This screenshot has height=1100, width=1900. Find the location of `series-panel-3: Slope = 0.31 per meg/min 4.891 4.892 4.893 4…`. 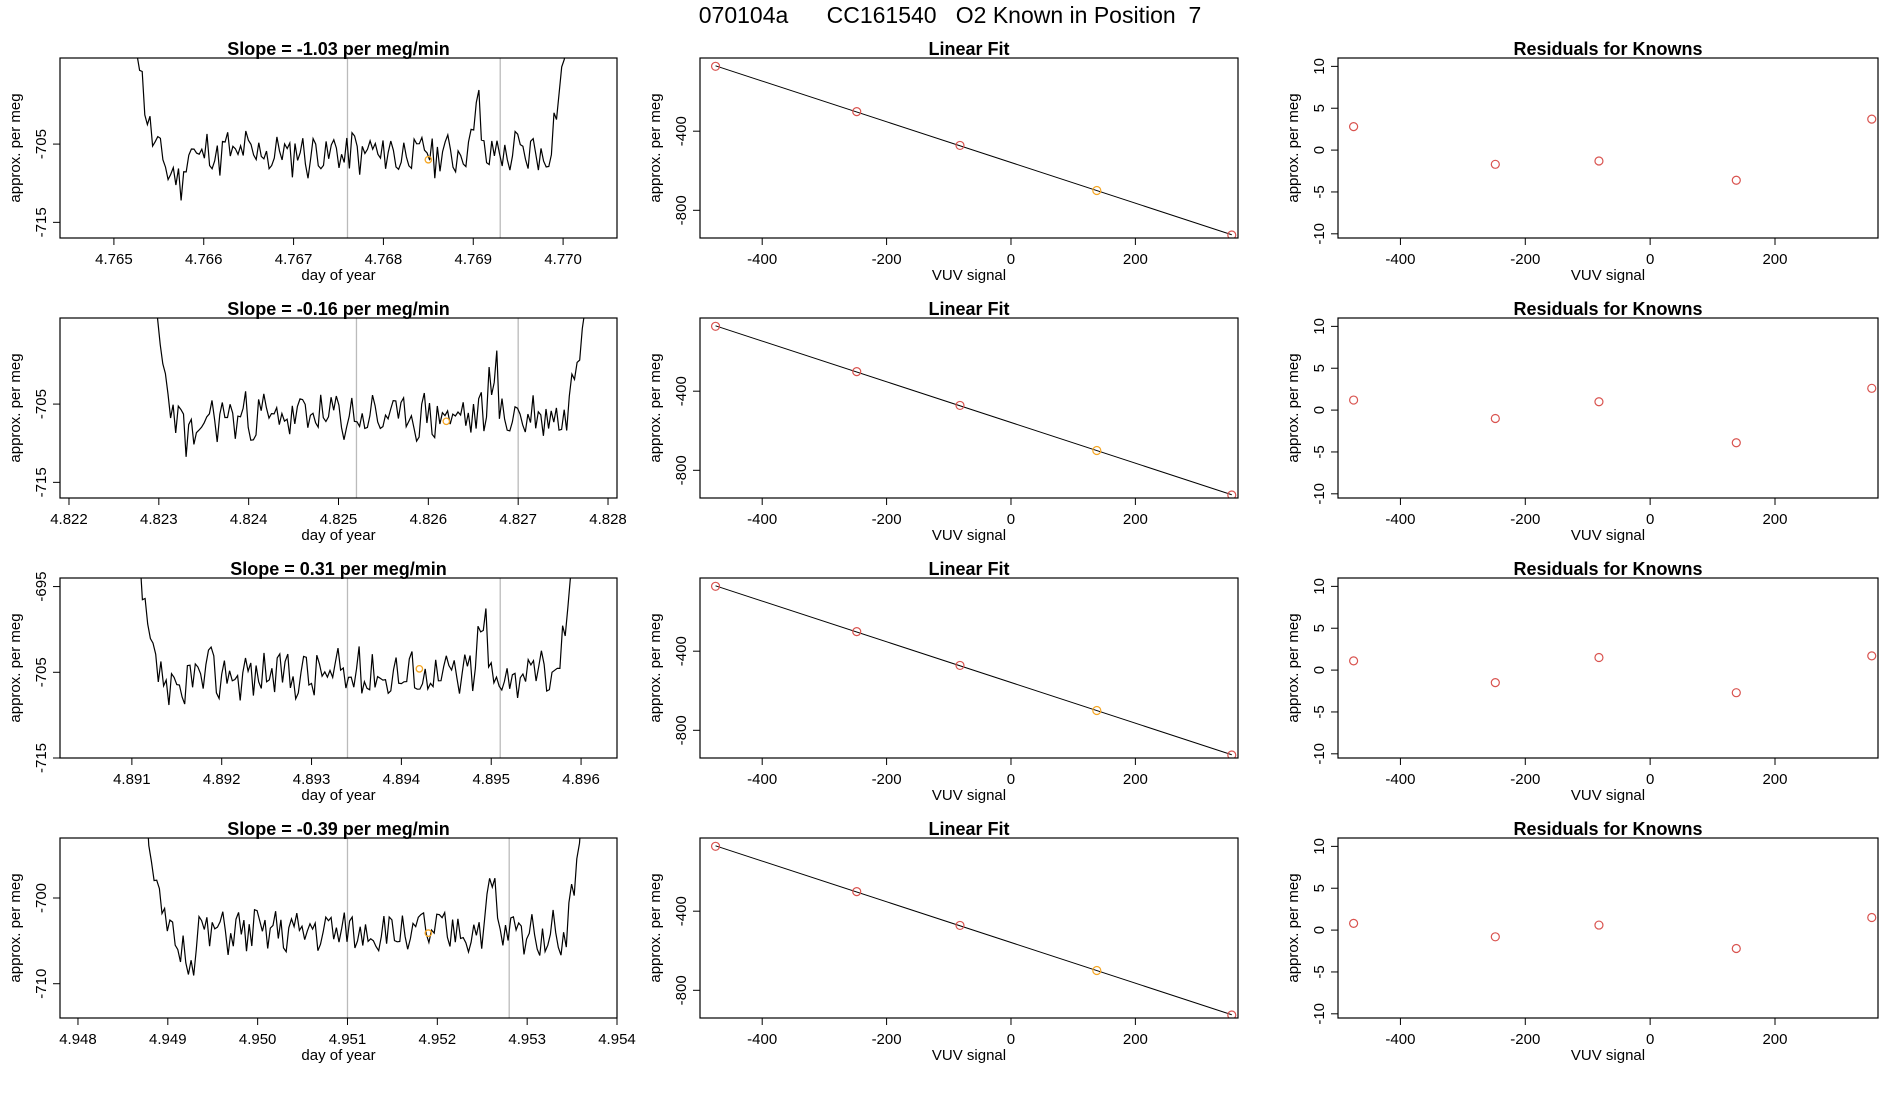

series-panel-3: Slope = 0.31 per meg/min 4.891 4.892 4.893 4… is located at coordinates (312, 681).